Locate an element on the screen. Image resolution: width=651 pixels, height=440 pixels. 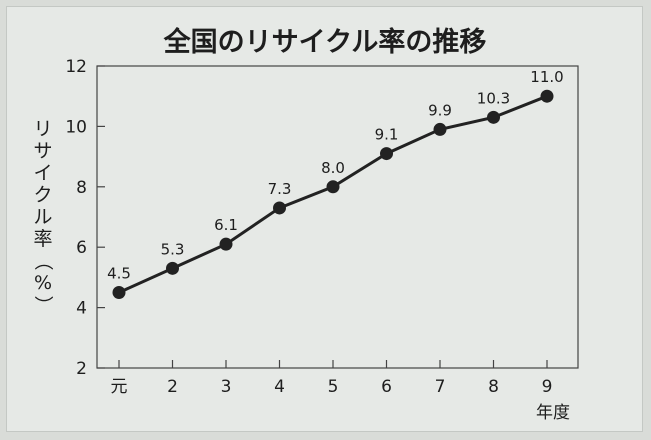
y-tick-label: 12 is located at coordinates (76, 67).